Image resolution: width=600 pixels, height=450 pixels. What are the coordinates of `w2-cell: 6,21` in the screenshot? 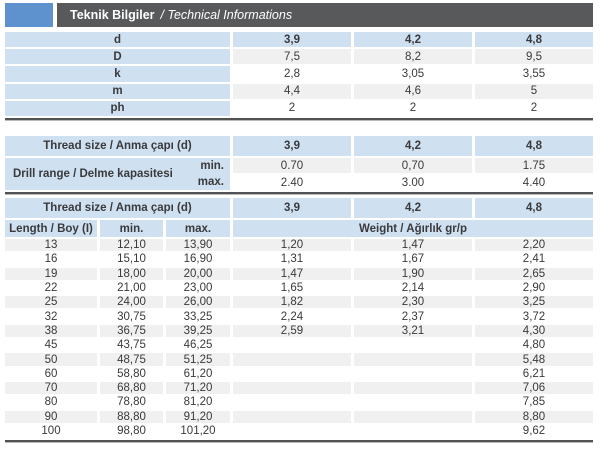 It's located at (534, 373).